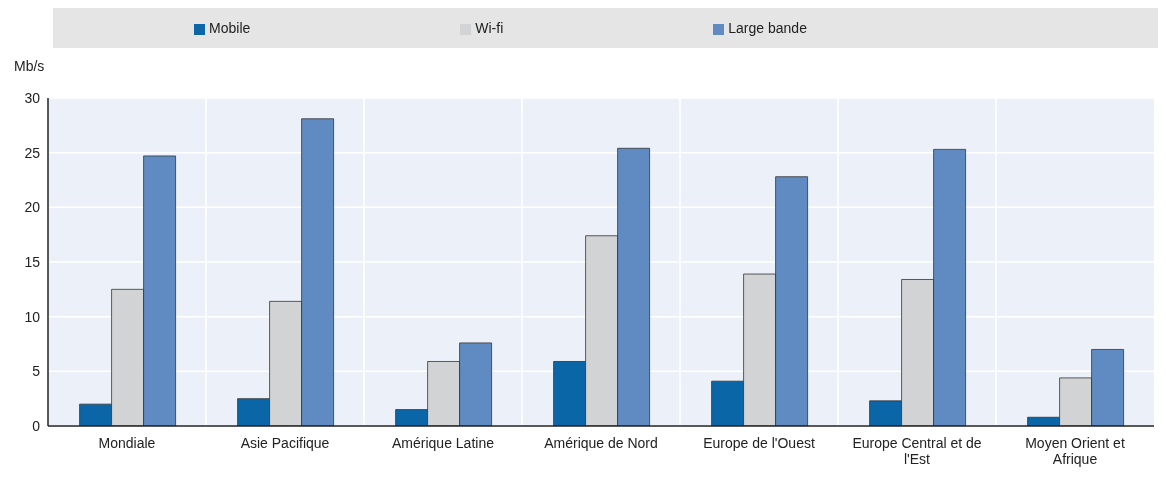 This screenshot has height=490, width=1166. Describe the element at coordinates (36, 425) in the screenshot. I see `y-tick-label: 0` at that location.